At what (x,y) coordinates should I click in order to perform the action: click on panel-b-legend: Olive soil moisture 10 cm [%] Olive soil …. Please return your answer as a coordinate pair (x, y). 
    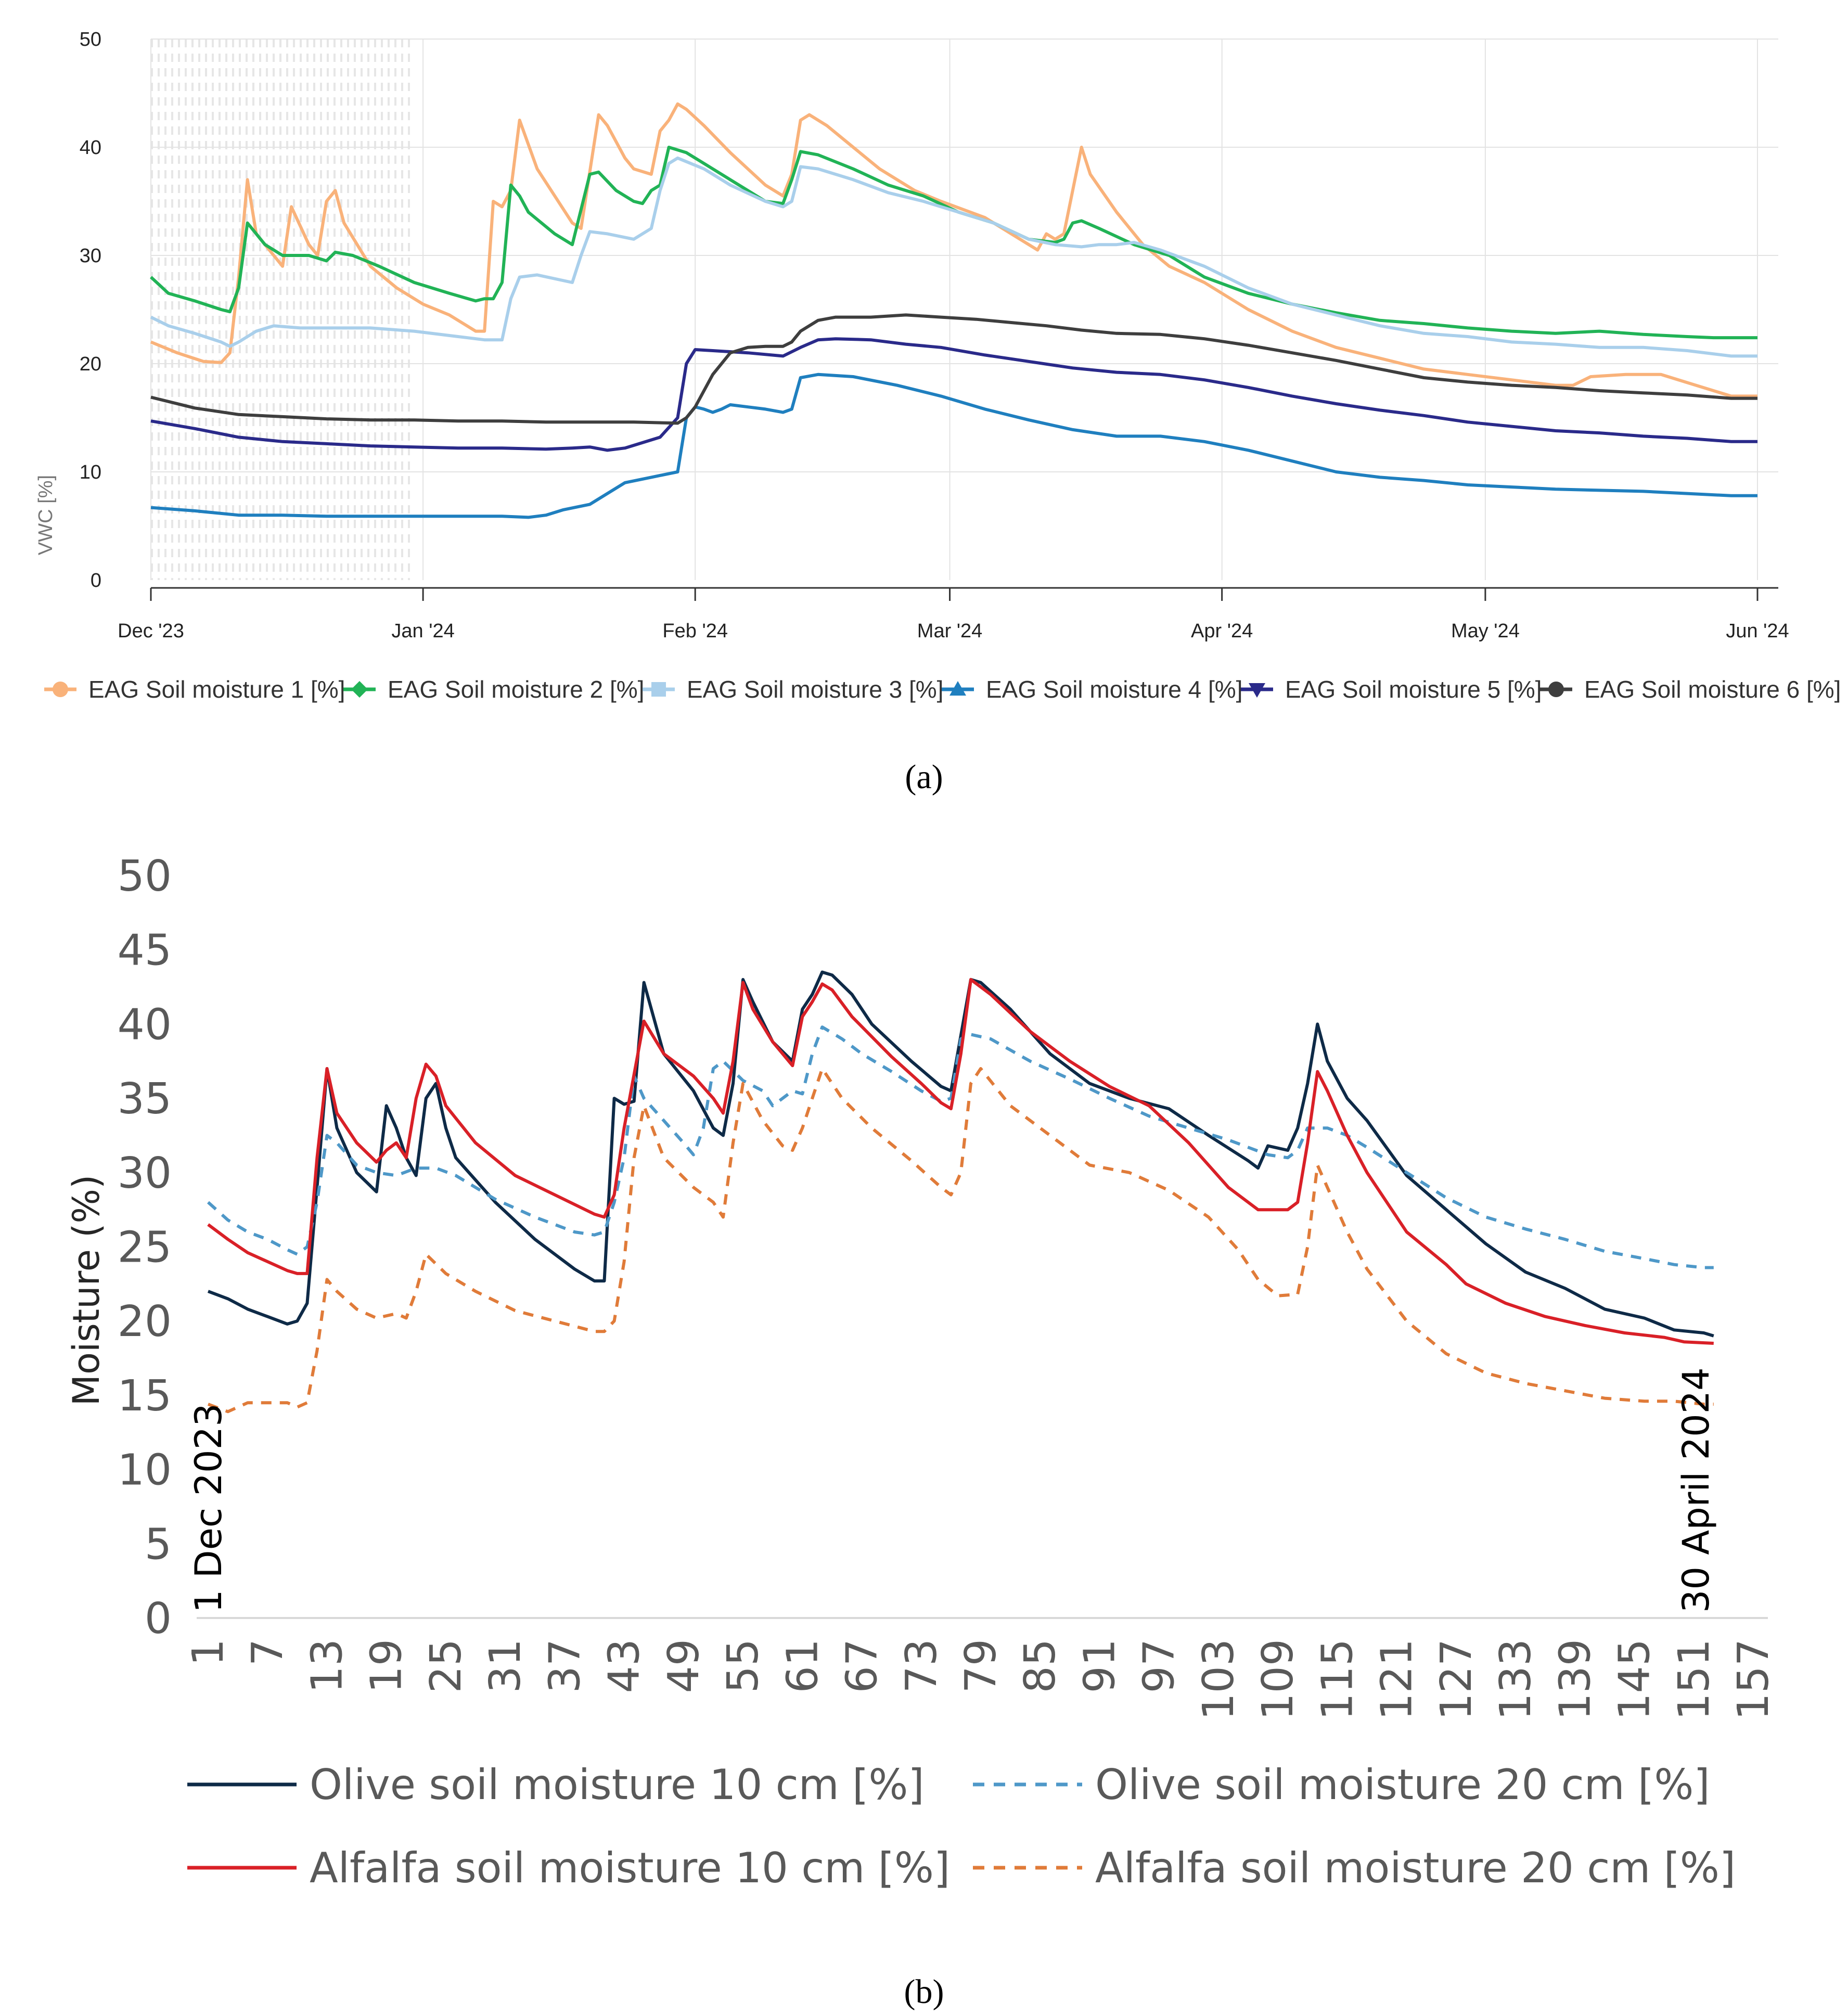
    Looking at the image, I should click on (961, 1826).